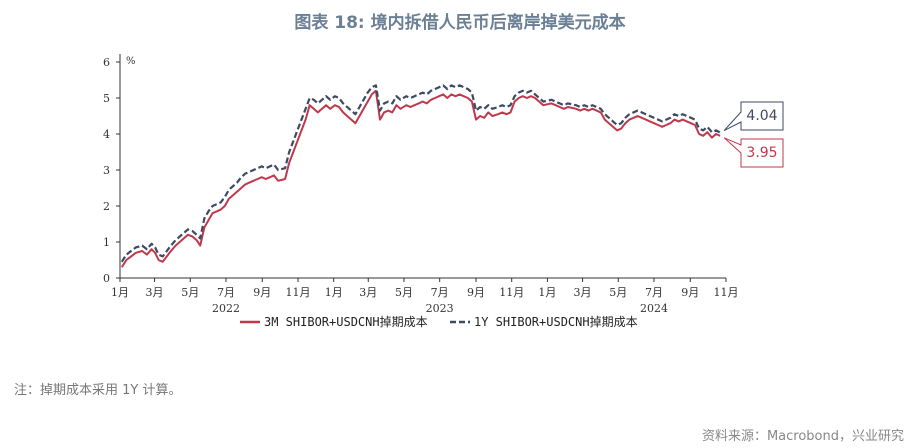 This screenshot has width=920, height=448. I want to click on end-label-3m: 3.95, so click(762, 153).